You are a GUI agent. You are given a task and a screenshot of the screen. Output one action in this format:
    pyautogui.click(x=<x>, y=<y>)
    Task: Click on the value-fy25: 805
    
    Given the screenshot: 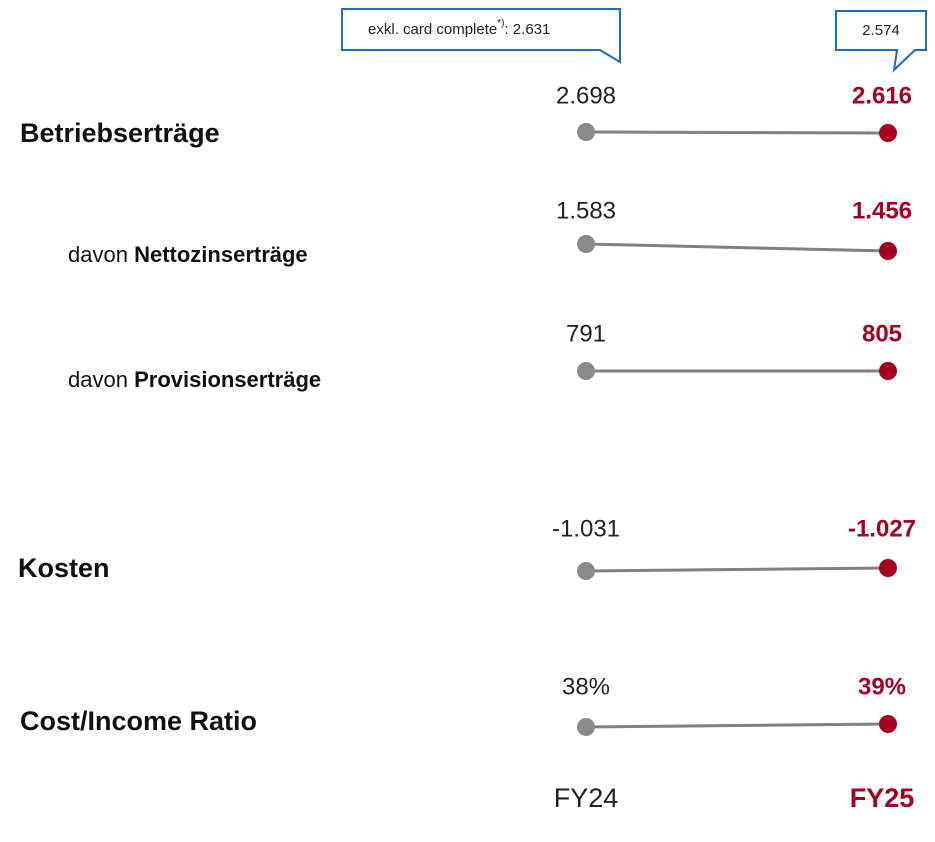 What is the action you would take?
    pyautogui.click(x=882, y=333)
    